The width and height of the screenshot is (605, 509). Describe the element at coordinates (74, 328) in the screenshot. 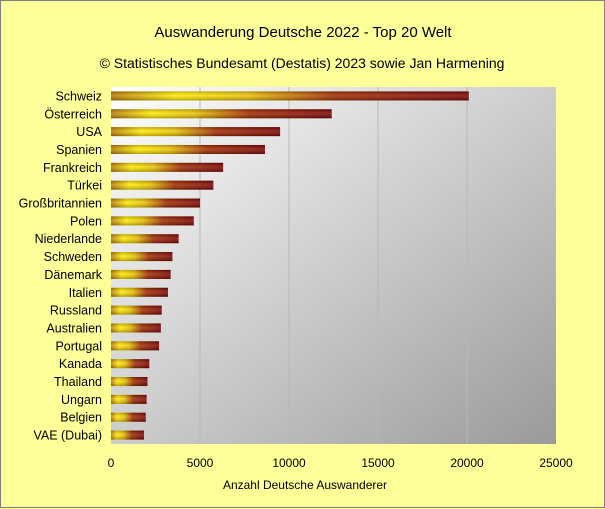

I see `category-label: Australien` at that location.